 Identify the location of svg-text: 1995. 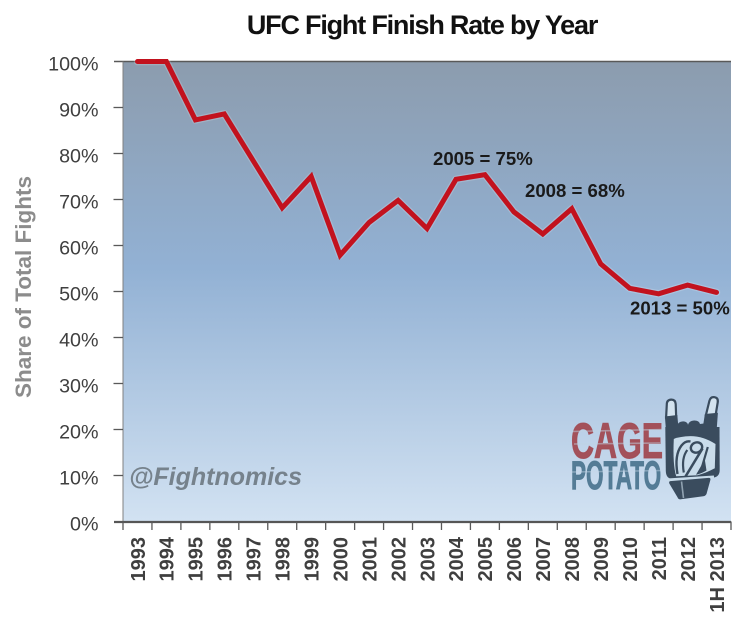
(197, 559).